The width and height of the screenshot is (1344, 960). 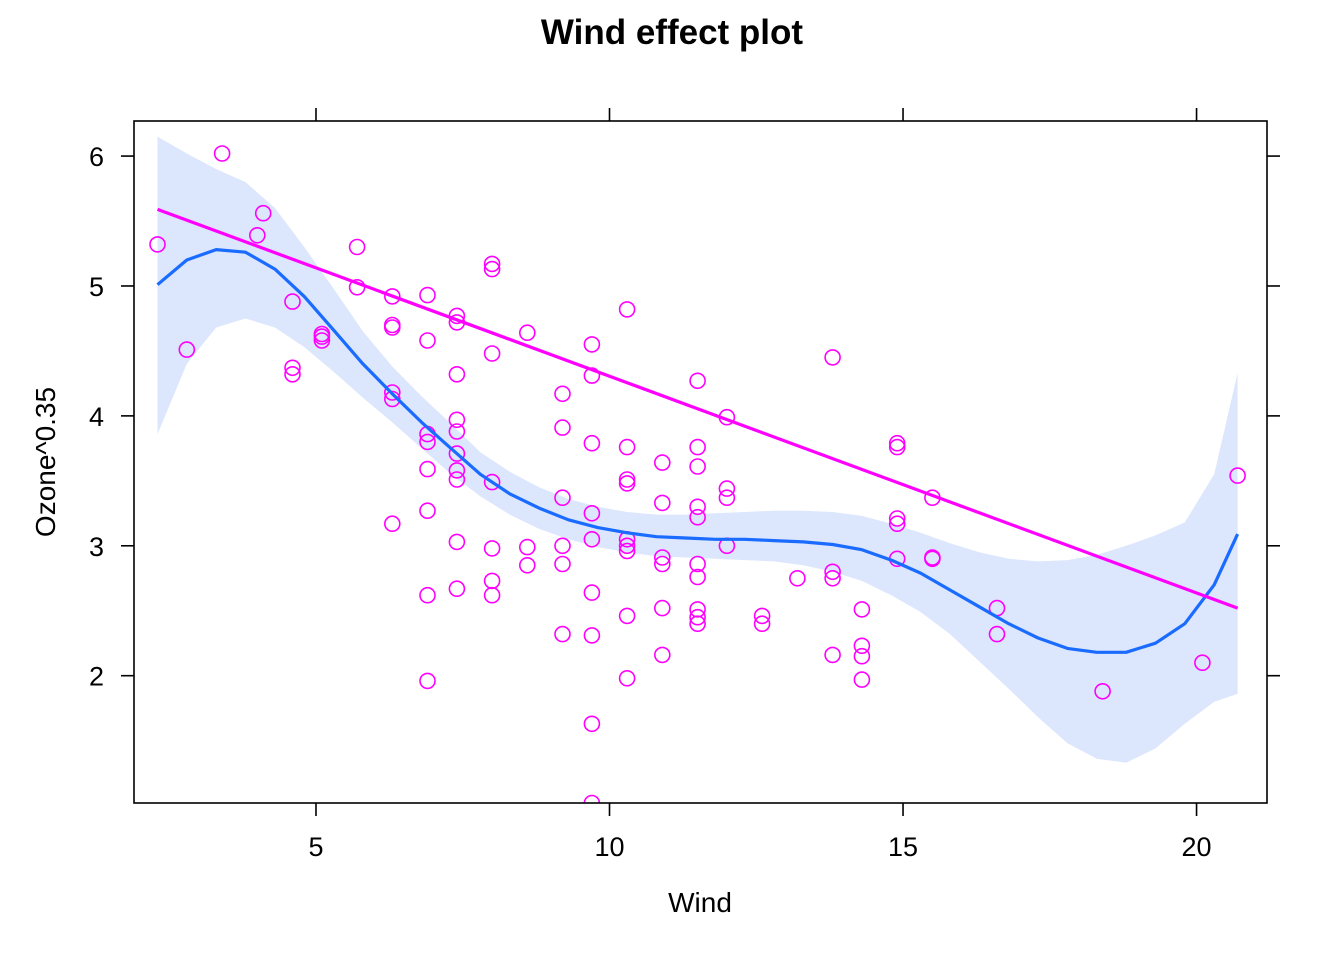 I want to click on y-axis-label: Ozone^0.35, so click(x=45, y=462).